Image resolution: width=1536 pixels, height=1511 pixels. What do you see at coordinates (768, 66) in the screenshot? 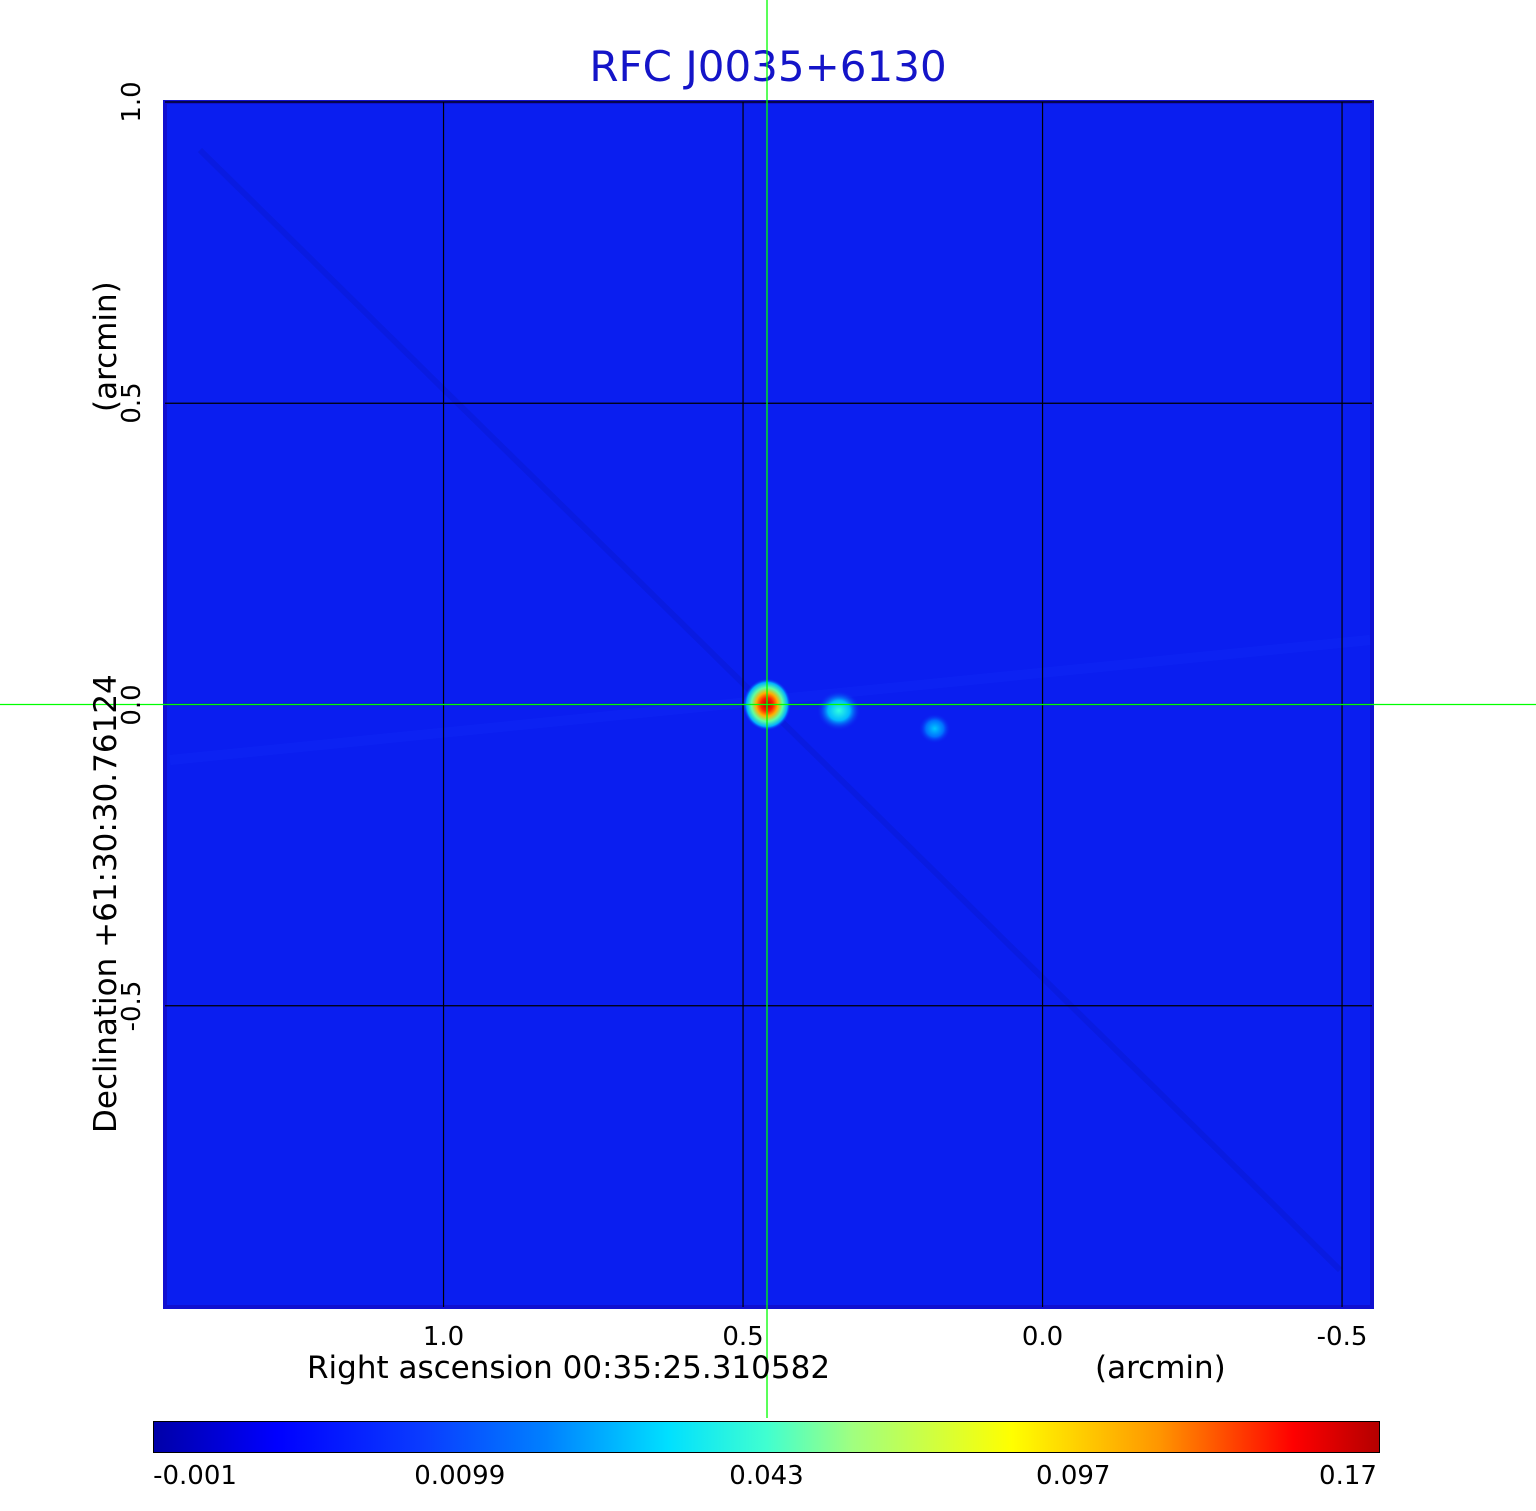
I see `chart-title: RFC J0035+6130` at bounding box center [768, 66].